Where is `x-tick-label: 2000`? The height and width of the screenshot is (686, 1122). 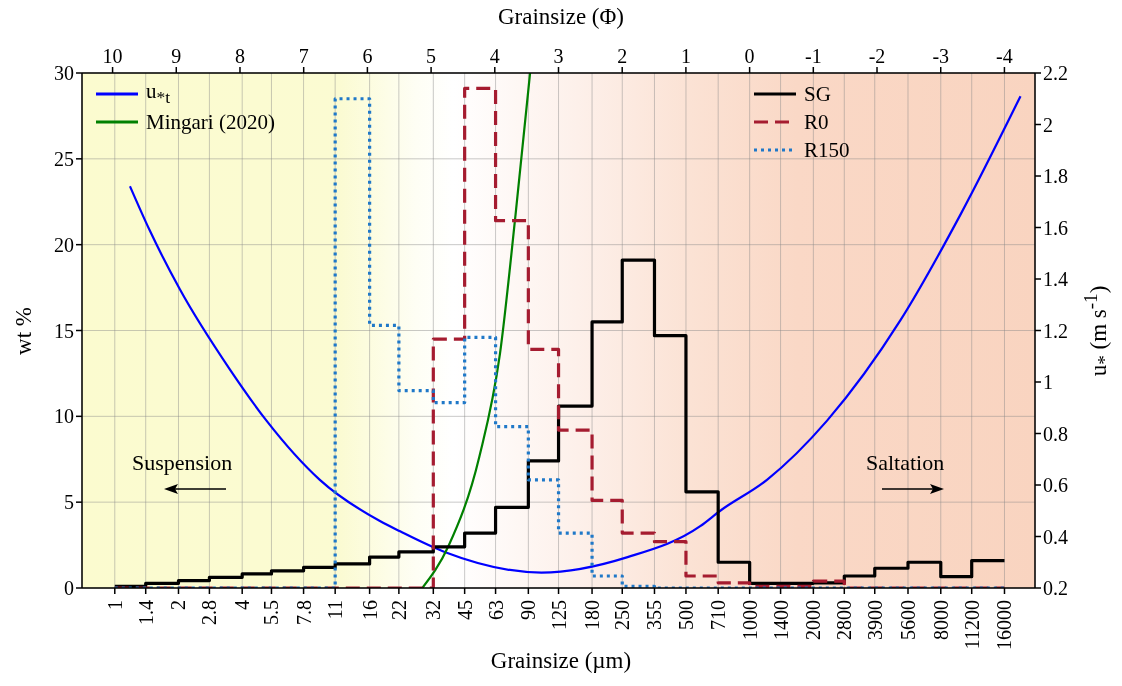 x-tick-label: 2000 is located at coordinates (813, 620).